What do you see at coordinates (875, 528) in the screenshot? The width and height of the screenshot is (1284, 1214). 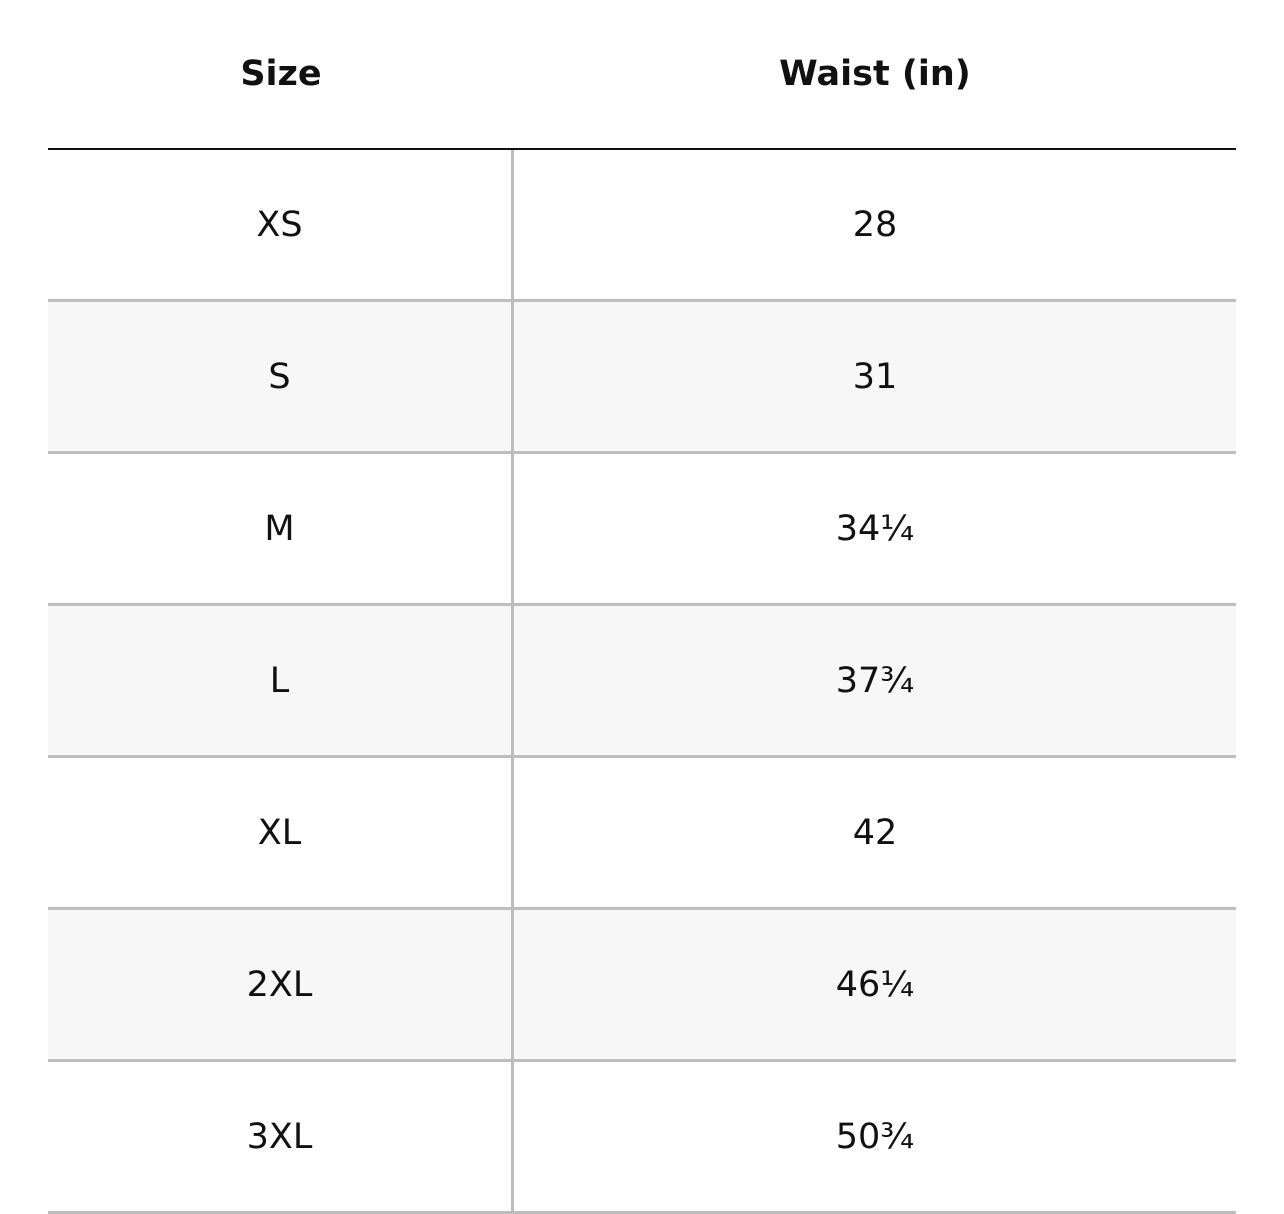 I see `waist-cell: 34¼` at bounding box center [875, 528].